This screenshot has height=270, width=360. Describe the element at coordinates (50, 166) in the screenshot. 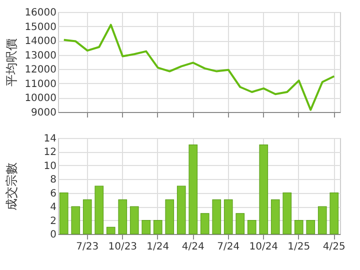

I see `y-tick-label: 10` at that location.